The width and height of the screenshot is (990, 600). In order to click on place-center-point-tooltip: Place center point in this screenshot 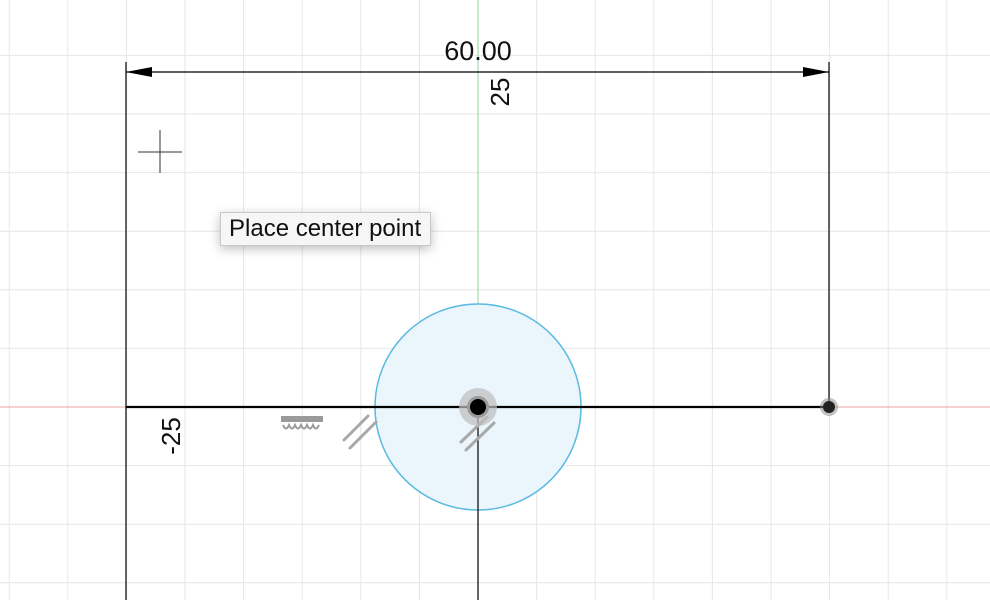, I will do `click(326, 229)`.